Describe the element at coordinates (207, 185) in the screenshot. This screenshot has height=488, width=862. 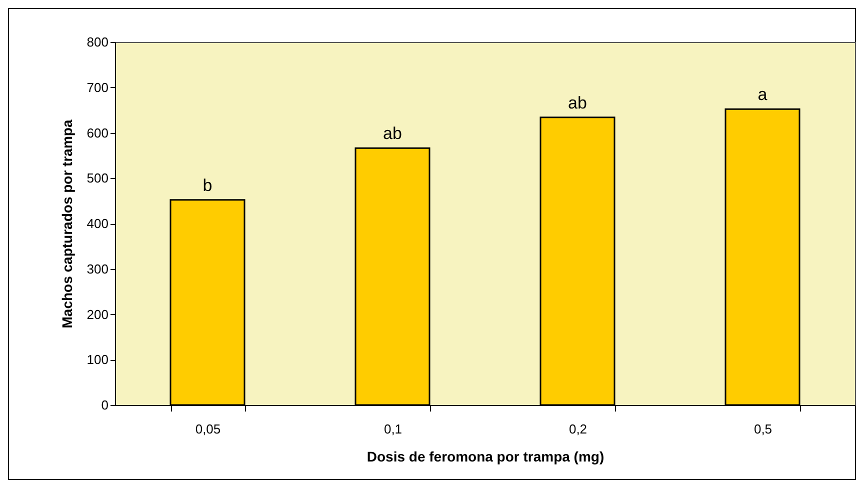
I see `data-label: b` at that location.